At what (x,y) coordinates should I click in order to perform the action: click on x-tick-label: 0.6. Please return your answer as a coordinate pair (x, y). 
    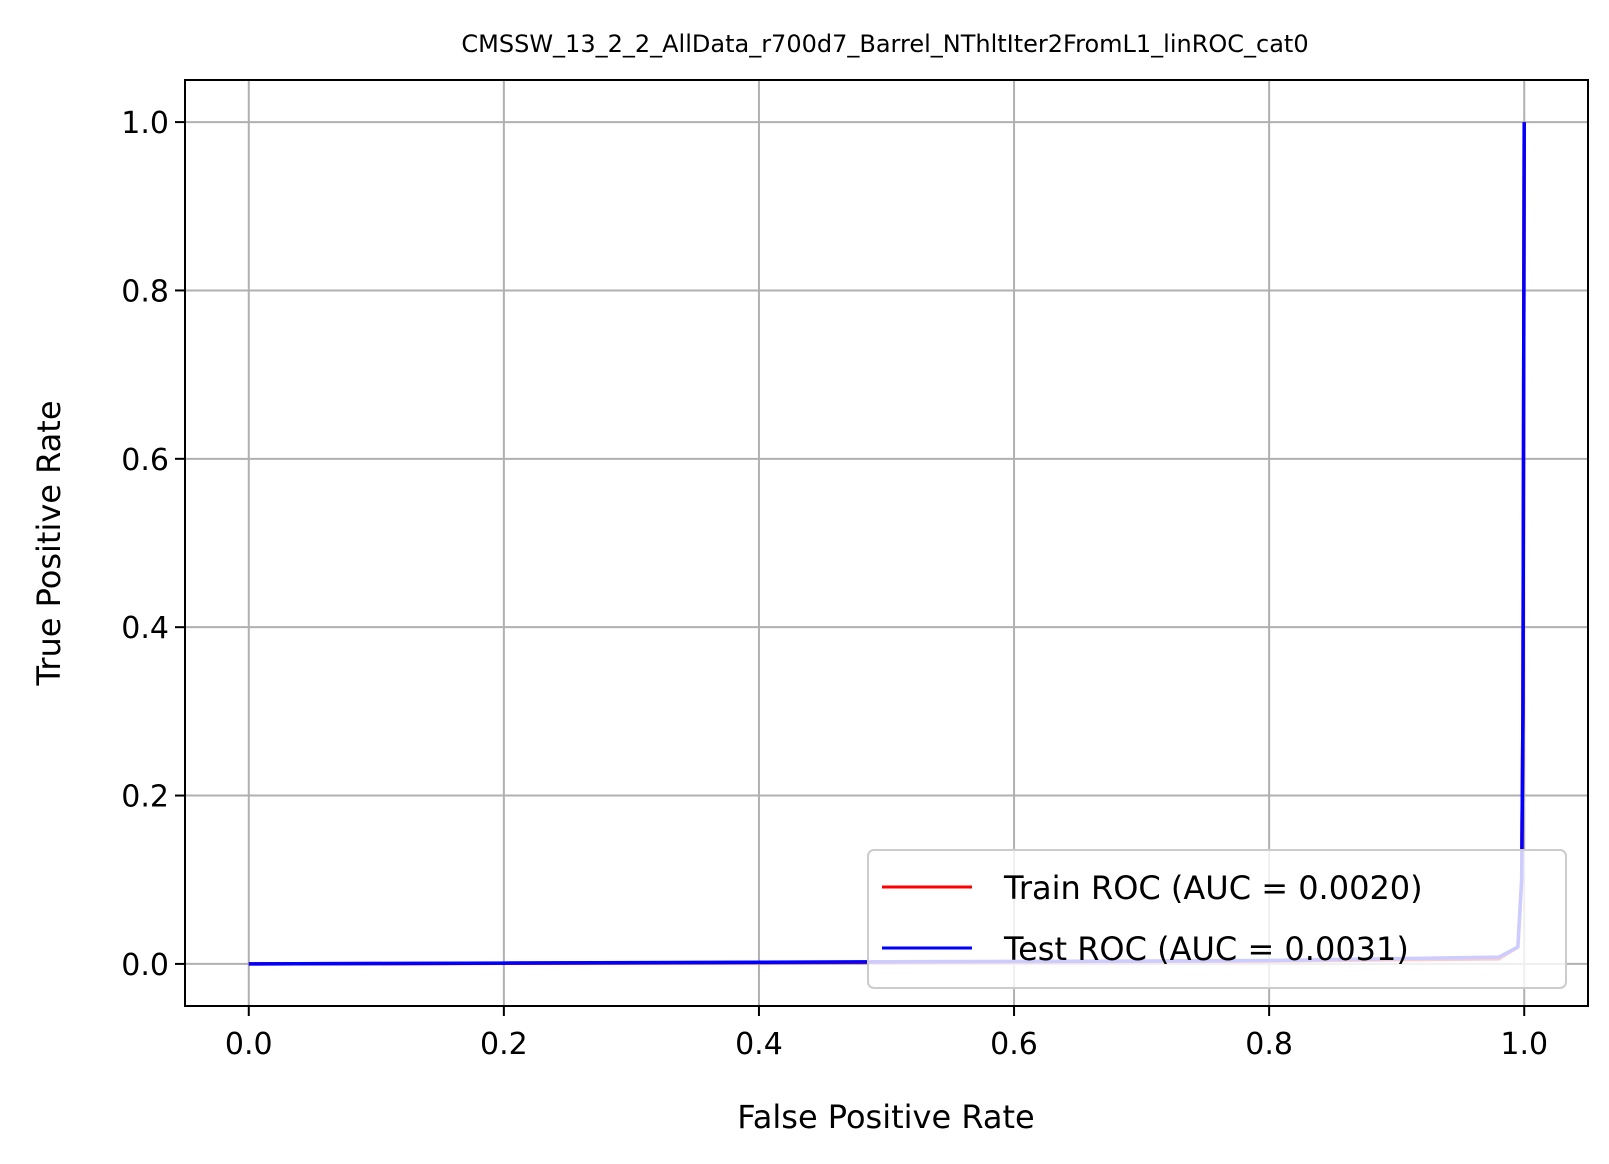
    Looking at the image, I should click on (1014, 1044).